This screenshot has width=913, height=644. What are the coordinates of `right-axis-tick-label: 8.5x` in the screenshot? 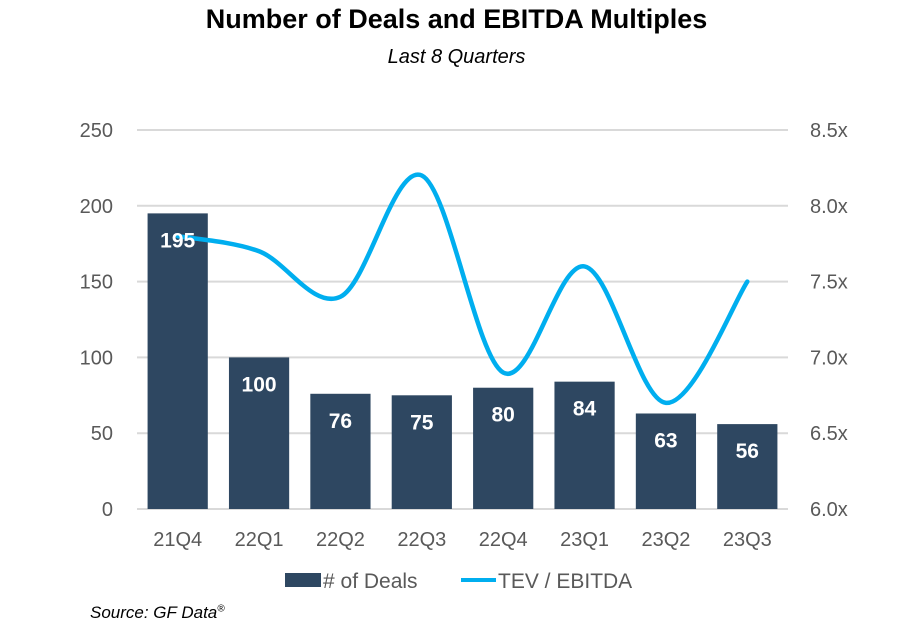 It's located at (829, 131).